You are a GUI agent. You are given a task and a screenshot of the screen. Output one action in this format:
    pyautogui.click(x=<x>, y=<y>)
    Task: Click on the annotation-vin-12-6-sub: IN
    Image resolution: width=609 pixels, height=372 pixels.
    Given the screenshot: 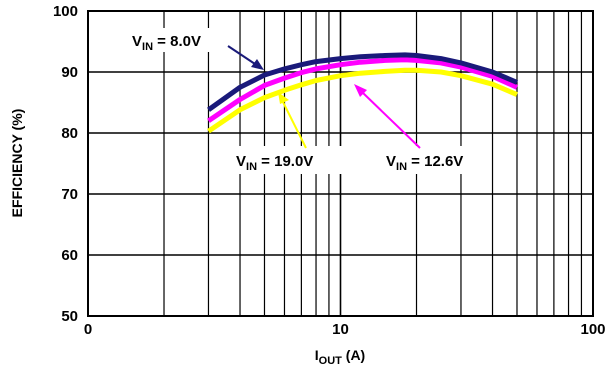 What is the action you would take?
    pyautogui.click(x=401, y=167)
    